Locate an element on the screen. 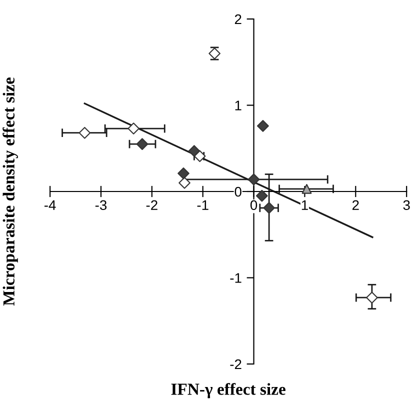  y-tick-label: -1 is located at coordinates (236, 278).